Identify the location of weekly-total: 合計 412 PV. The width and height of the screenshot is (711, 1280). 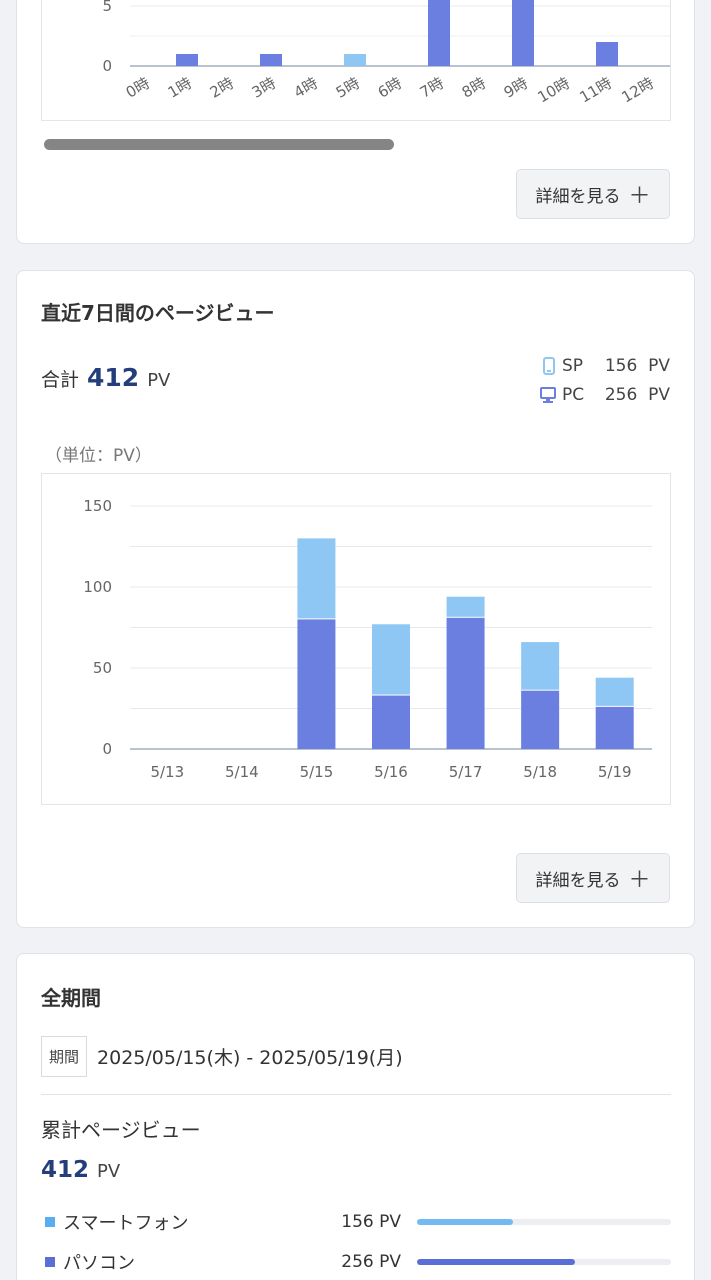
(105, 377).